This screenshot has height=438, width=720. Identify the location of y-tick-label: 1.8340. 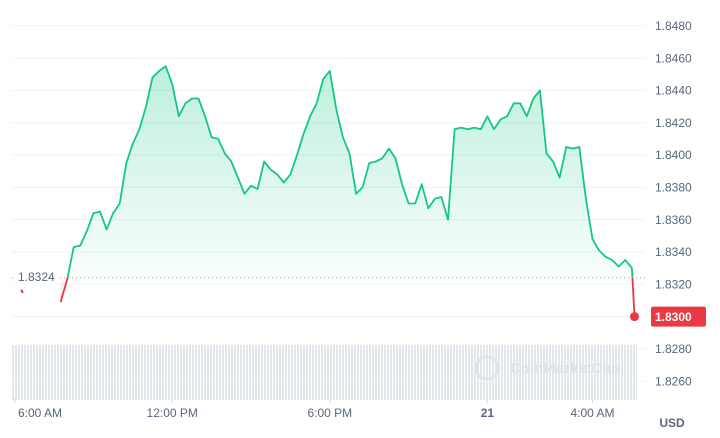
(673, 252).